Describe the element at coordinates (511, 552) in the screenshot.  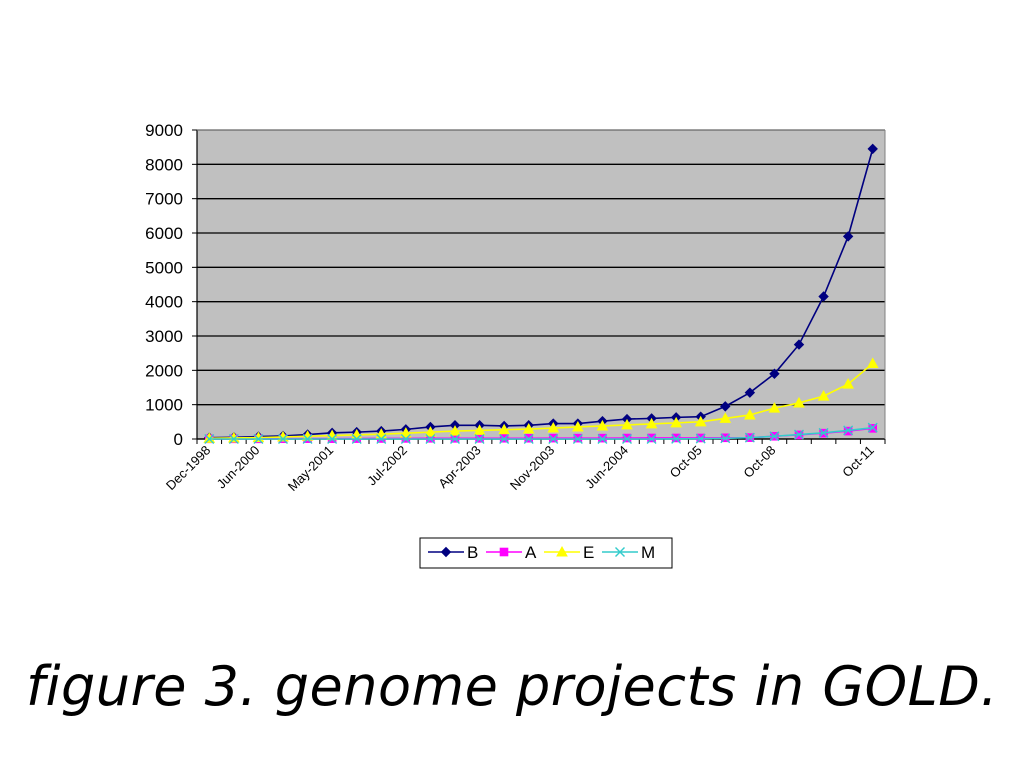
I see `legend-item-A: A` at that location.